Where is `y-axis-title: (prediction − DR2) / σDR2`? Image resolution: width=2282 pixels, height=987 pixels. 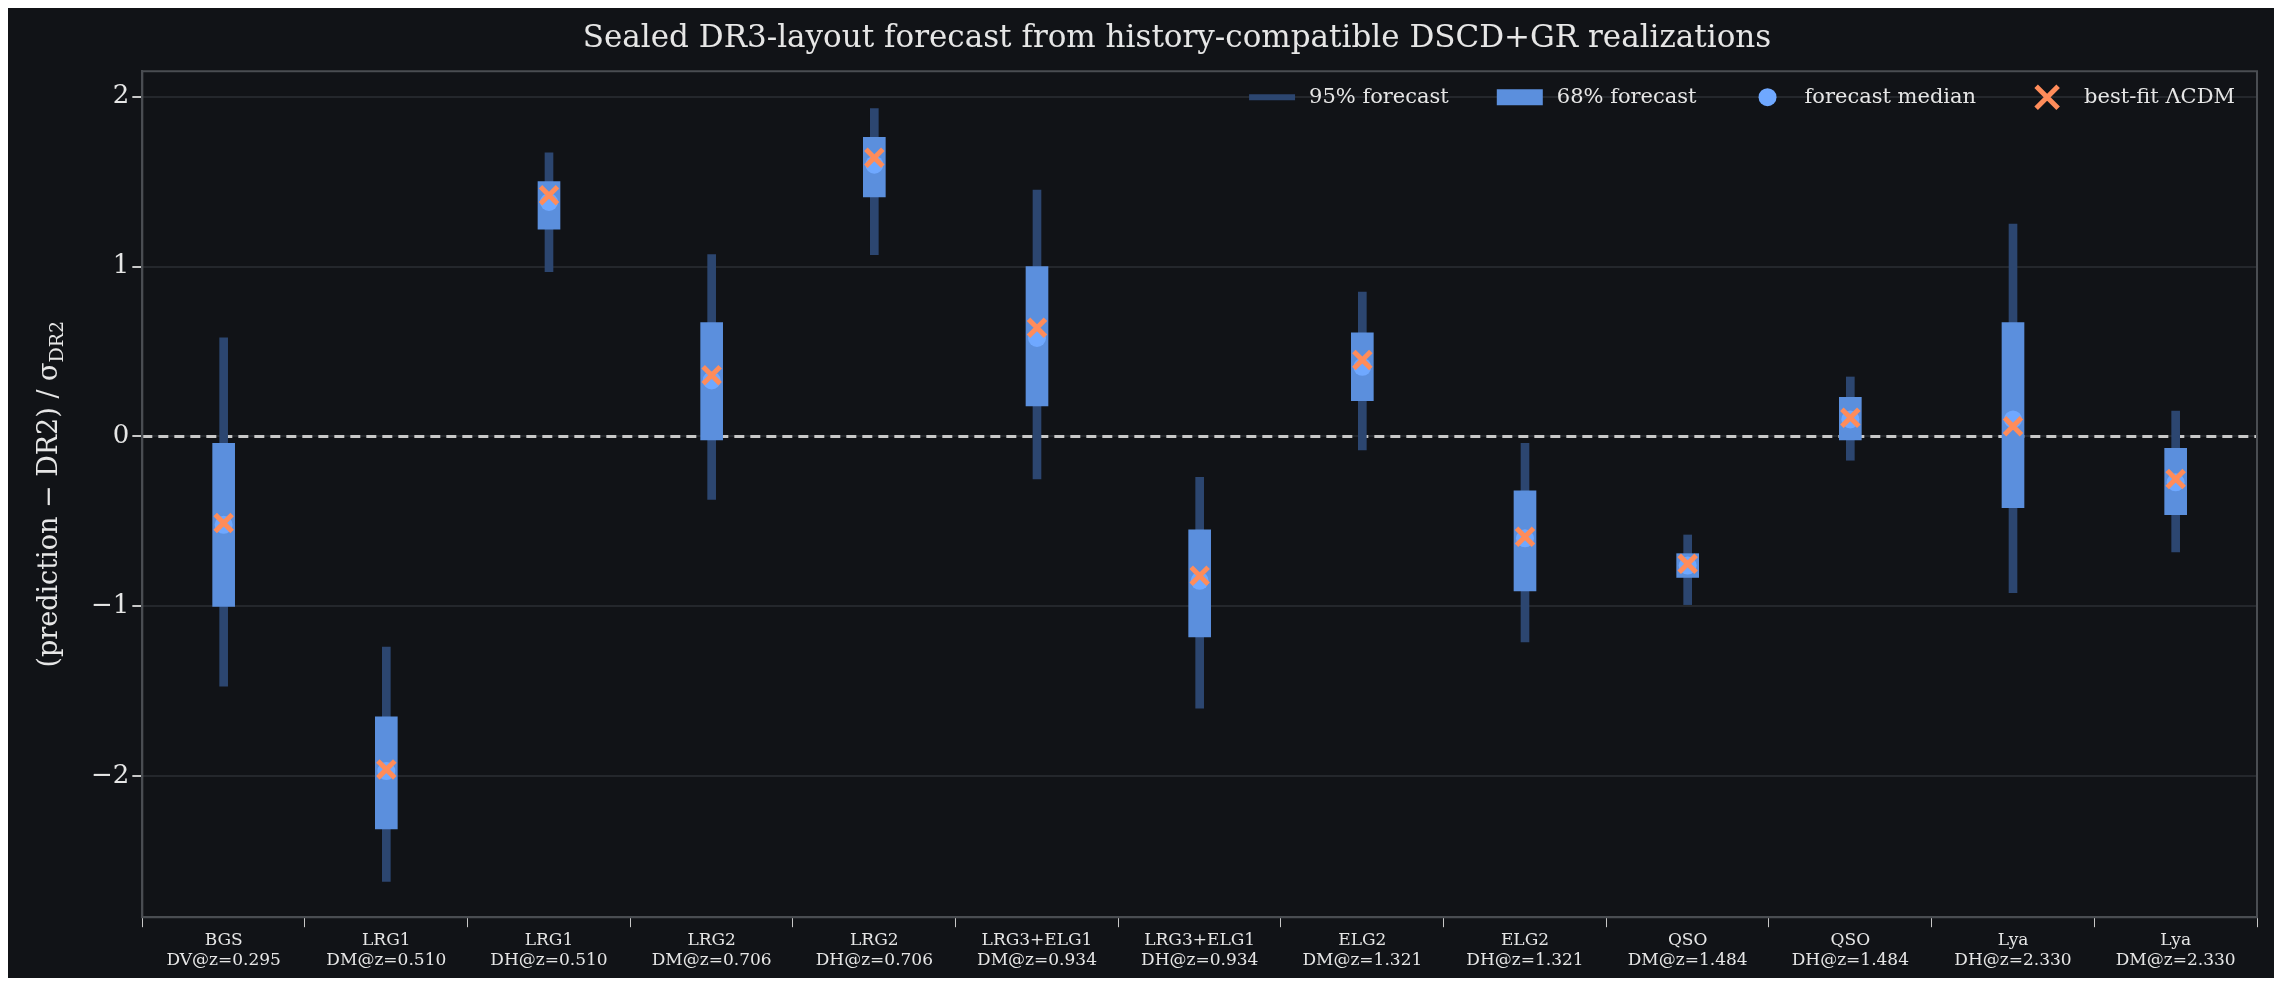
y-axis-title: (prediction − DR2) / σDR2 is located at coordinates (49, 494).